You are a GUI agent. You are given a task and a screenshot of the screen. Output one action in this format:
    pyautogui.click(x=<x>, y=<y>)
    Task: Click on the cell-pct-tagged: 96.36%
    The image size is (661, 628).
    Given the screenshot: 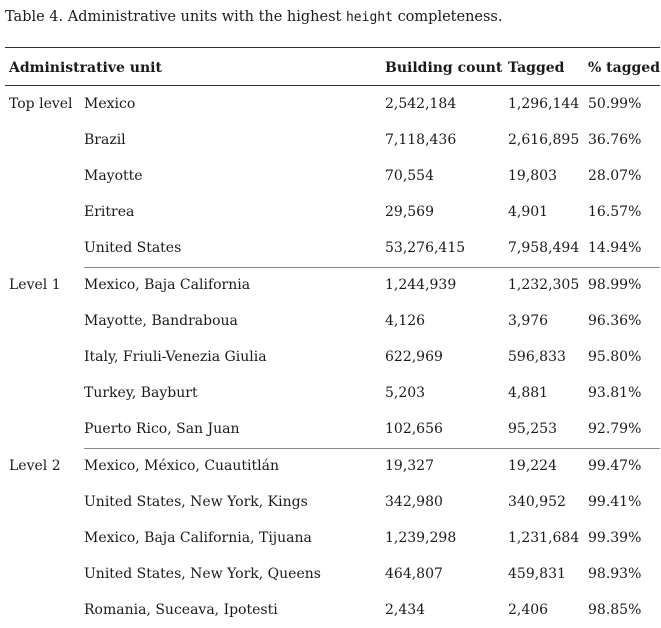 What is the action you would take?
    pyautogui.click(x=615, y=321)
    